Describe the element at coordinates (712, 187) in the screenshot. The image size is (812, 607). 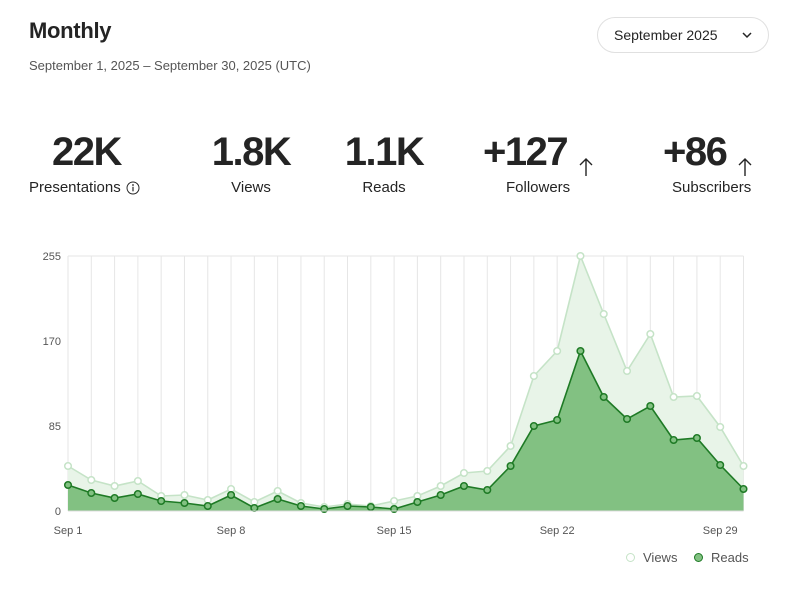
I see `stat-label: Subscribers` at that location.